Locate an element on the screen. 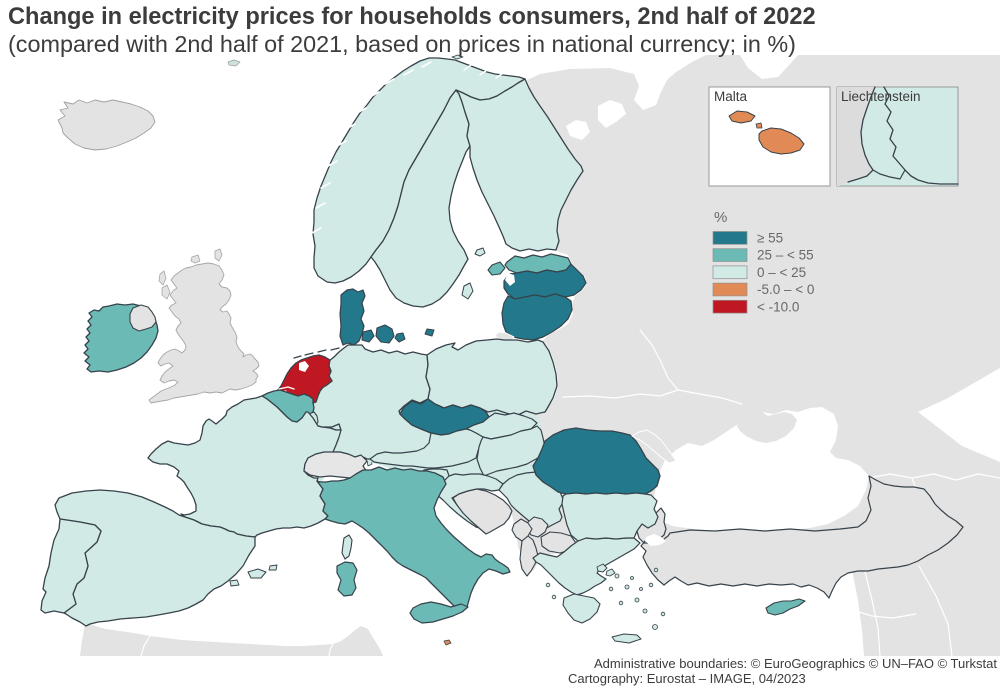 The width and height of the screenshot is (1000, 688). svg-text: < -10.0 is located at coordinates (778, 306).